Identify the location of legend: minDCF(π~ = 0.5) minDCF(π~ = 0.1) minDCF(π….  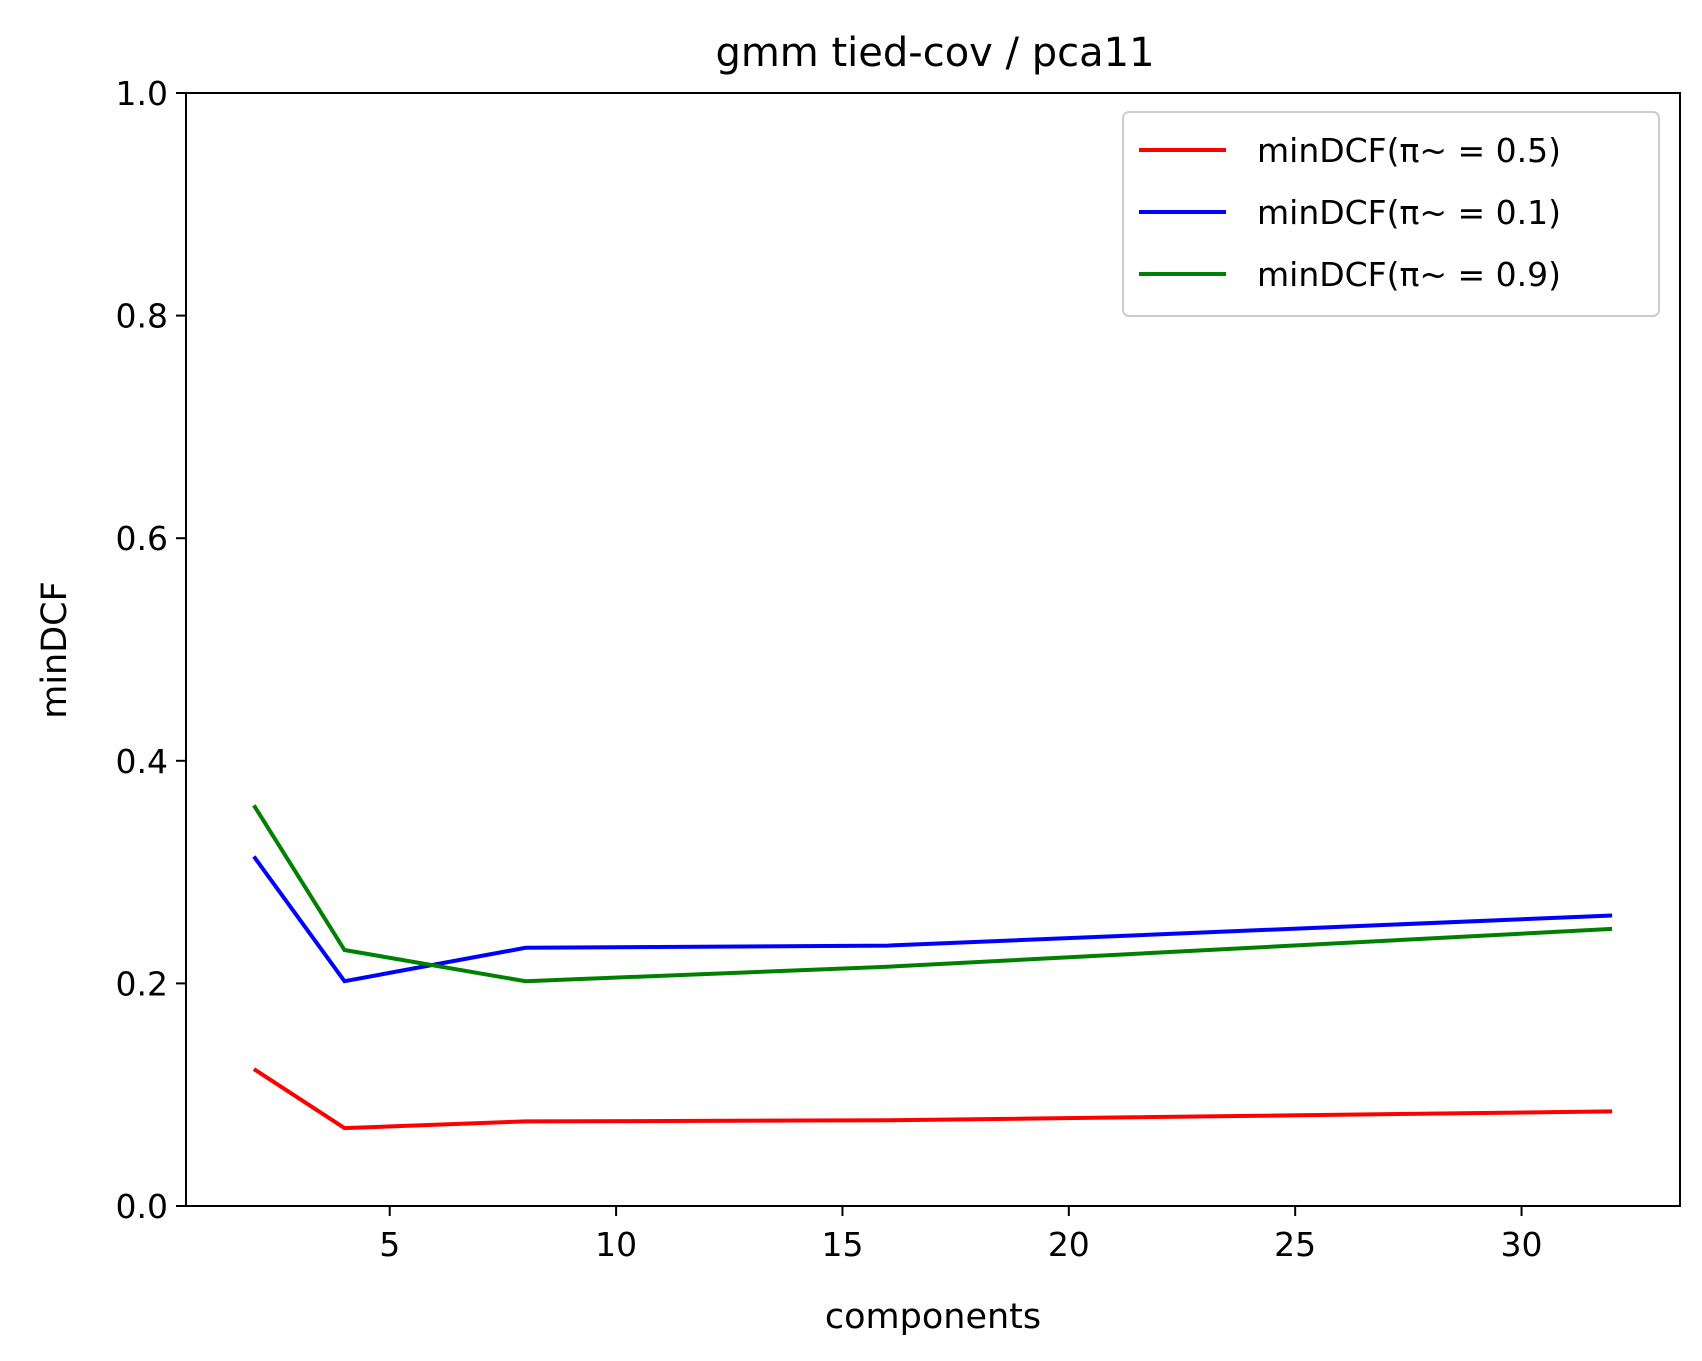
(1391, 214).